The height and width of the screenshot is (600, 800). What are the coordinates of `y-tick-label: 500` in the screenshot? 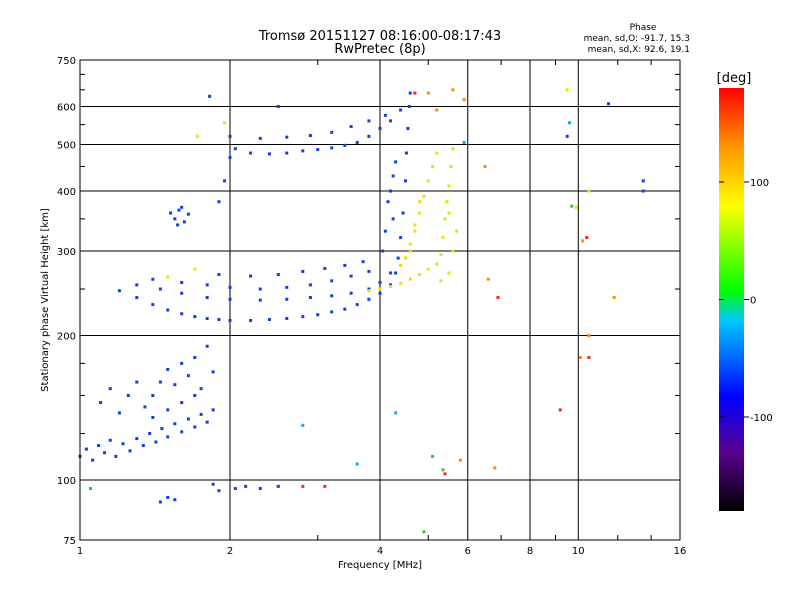 It's located at (66, 146).